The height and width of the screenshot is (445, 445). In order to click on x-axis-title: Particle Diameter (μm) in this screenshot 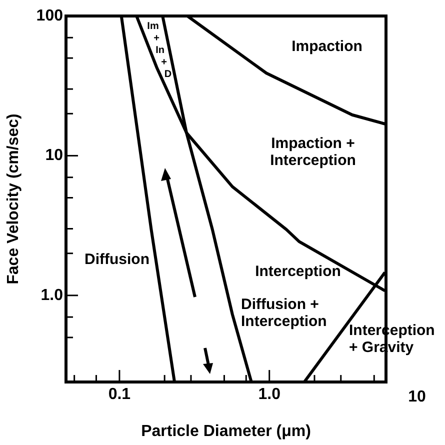, I will do `click(226, 431)`.